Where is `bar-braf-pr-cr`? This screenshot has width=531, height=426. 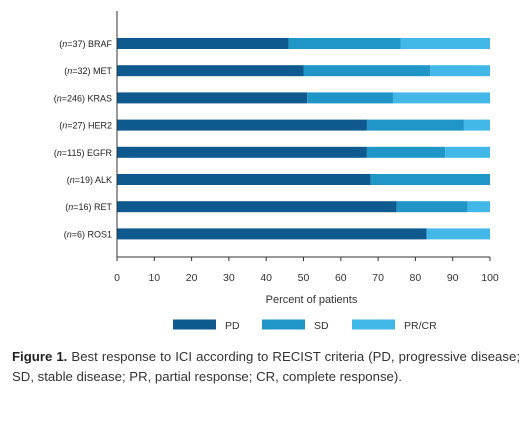 bar-braf-pr-cr is located at coordinates (445, 43).